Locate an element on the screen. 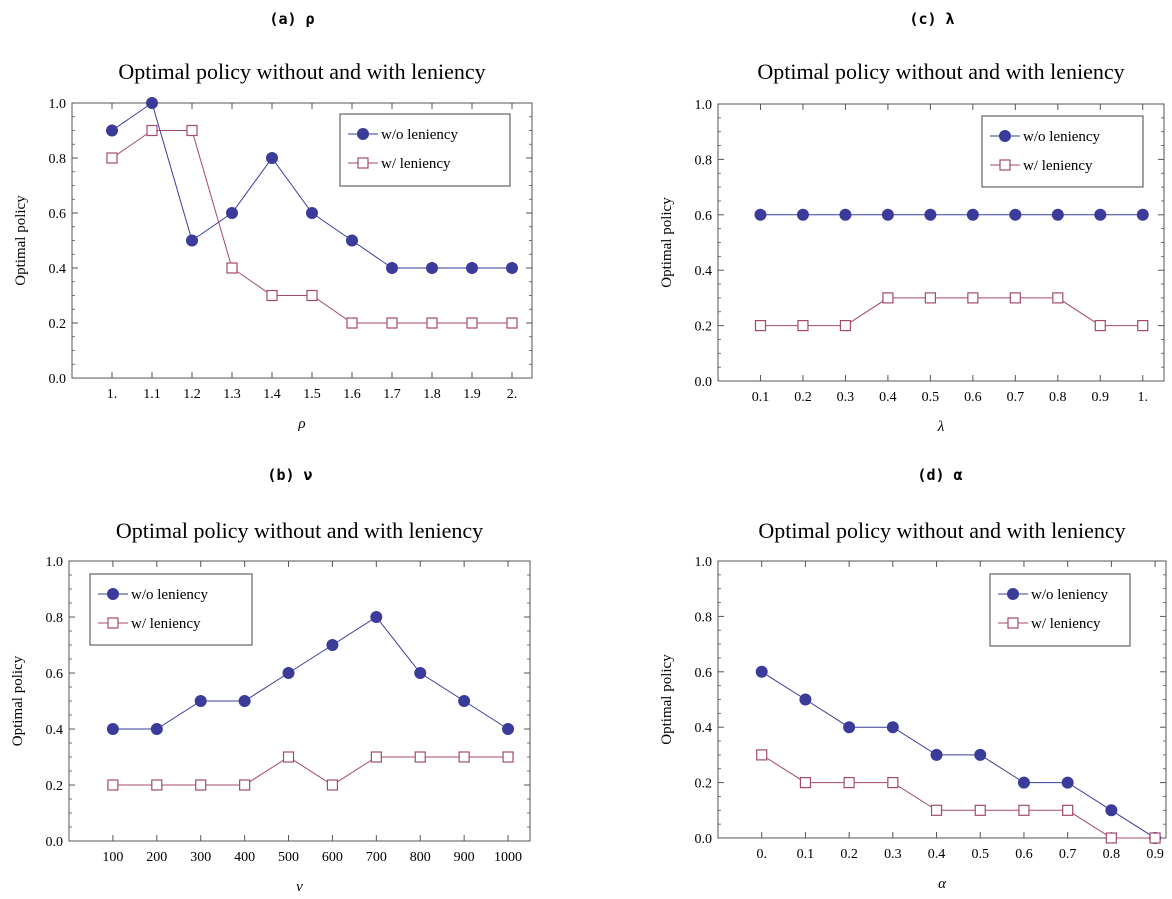 The height and width of the screenshot is (899, 1172). y-tick-label: 0.0 is located at coordinates (704, 839).